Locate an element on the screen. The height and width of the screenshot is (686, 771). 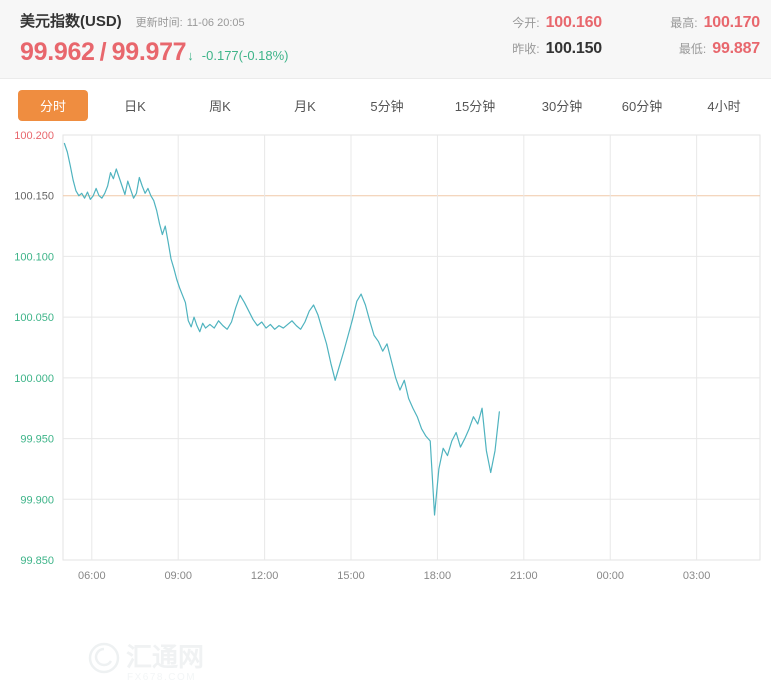
y-axis-tick-label: 99.850 is located at coordinates (37, 561).